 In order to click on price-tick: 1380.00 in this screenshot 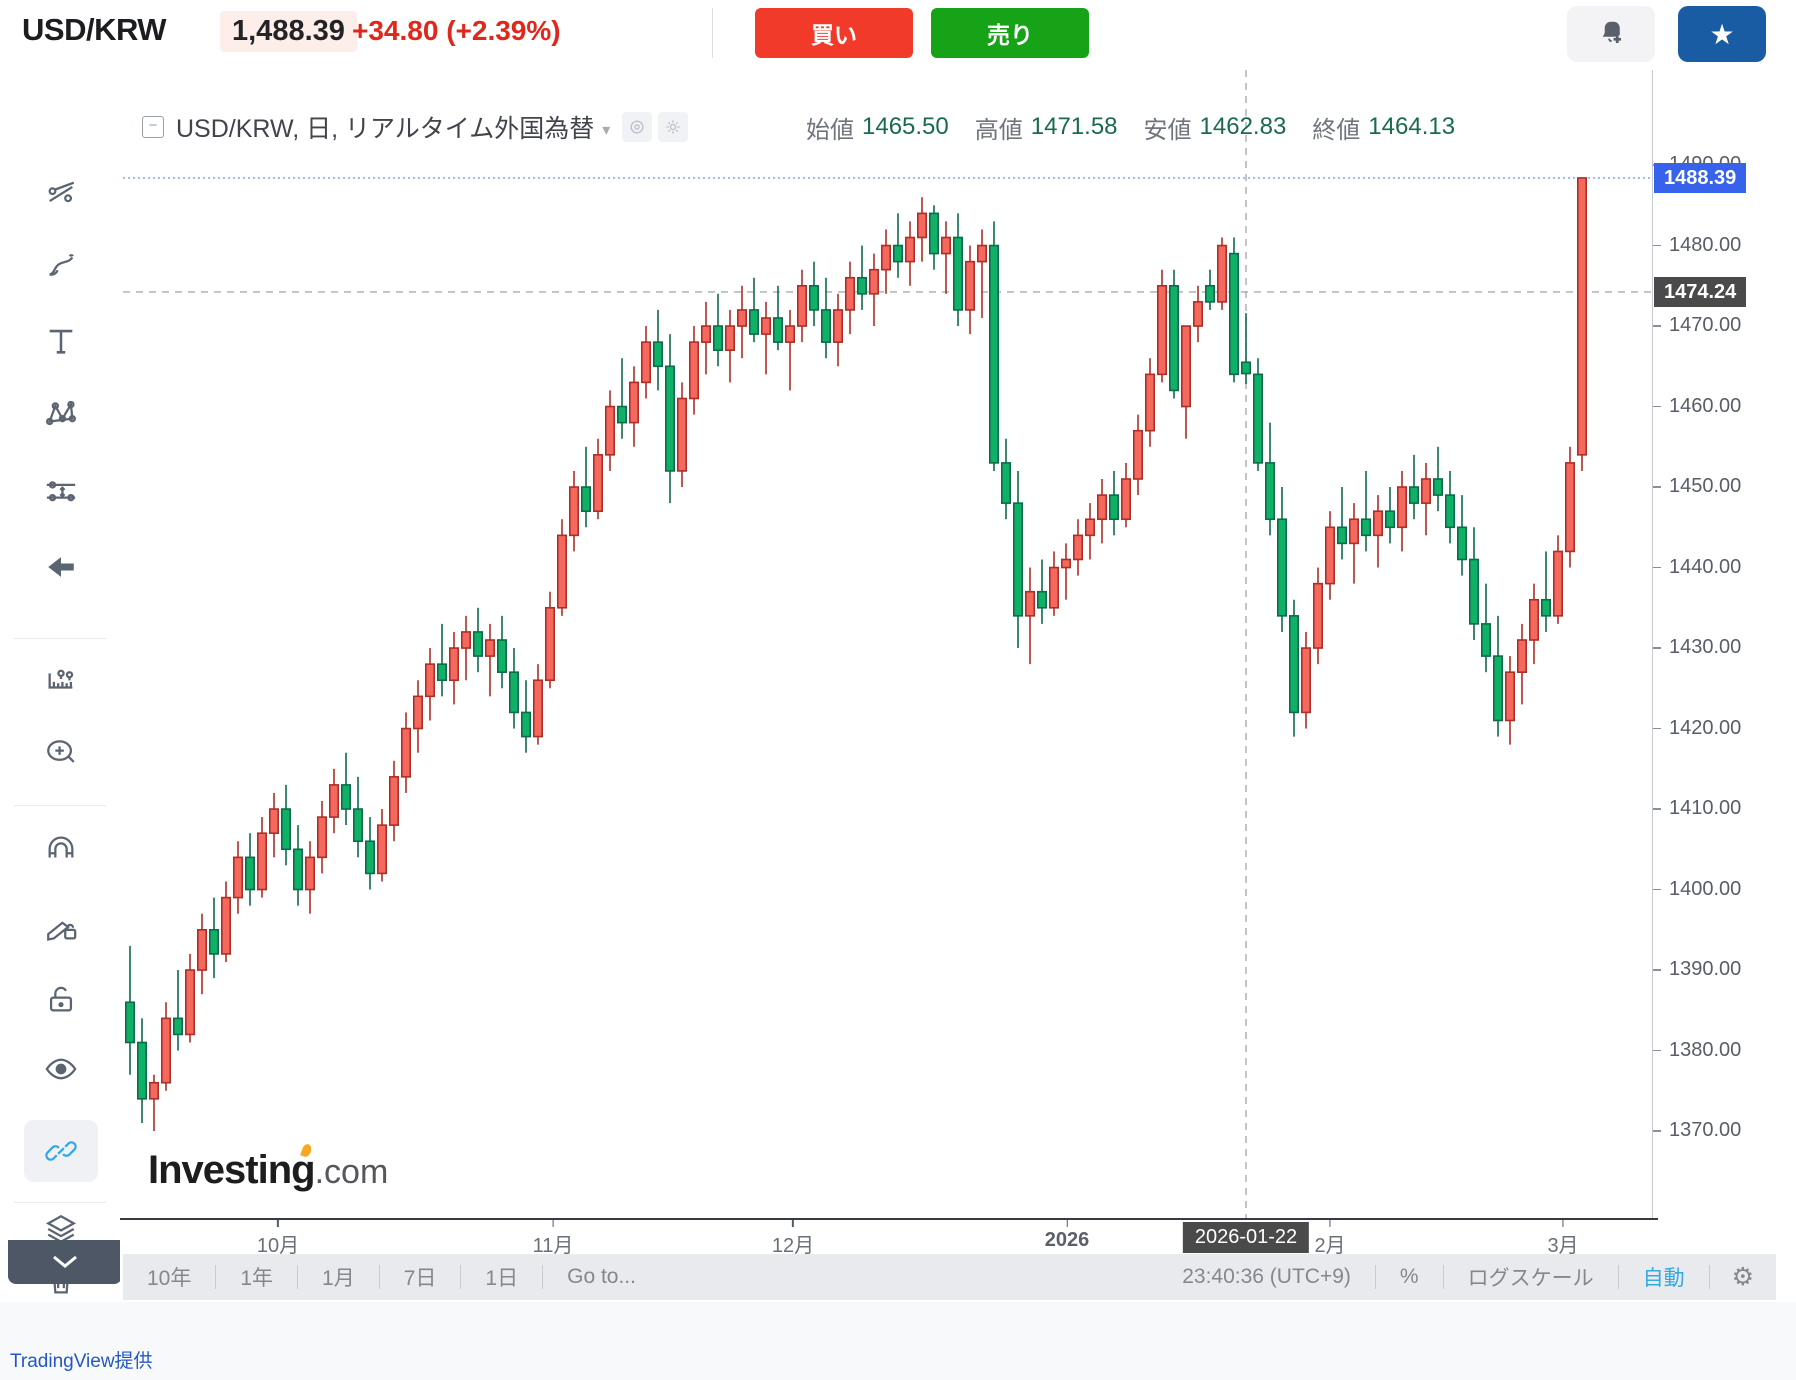, I will do `click(1724, 1051)`.